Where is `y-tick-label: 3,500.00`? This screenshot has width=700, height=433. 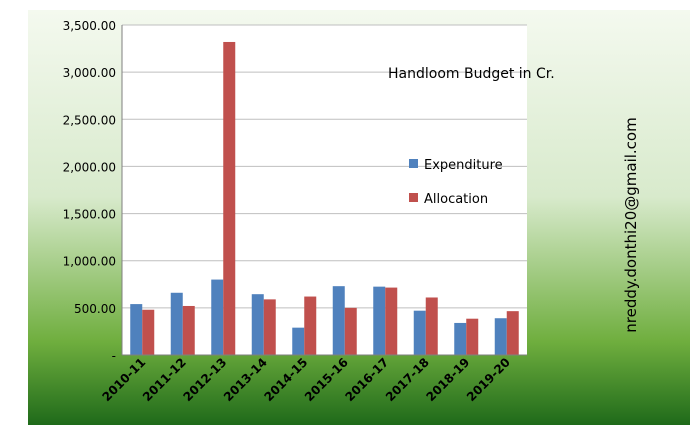
y-tick-label: 3,500.00 is located at coordinates (89, 26).